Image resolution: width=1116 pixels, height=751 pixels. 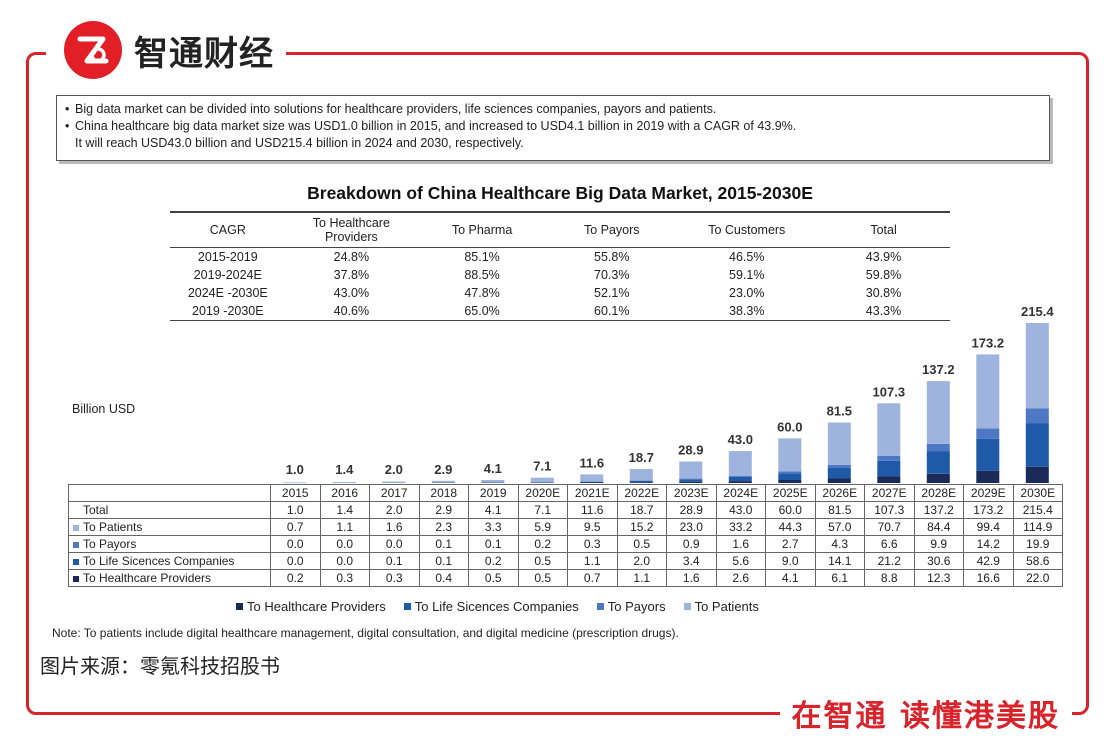 What do you see at coordinates (169, 578) in the screenshot?
I see `row-label: To Healthcare Providers` at bounding box center [169, 578].